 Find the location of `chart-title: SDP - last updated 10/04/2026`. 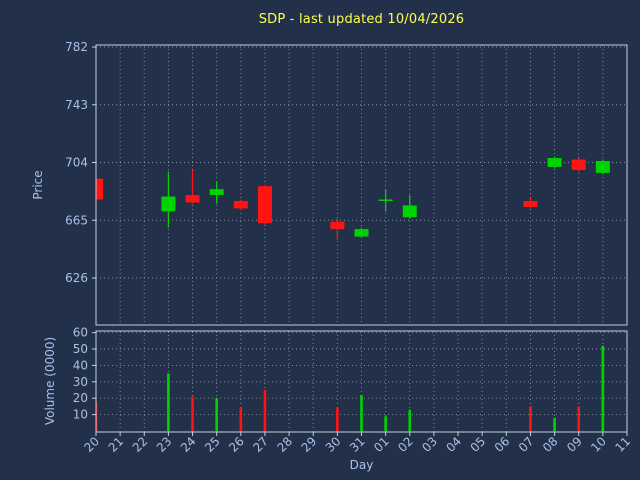

chart-title: SDP - last updated 10/04/2026 is located at coordinates (361, 19).